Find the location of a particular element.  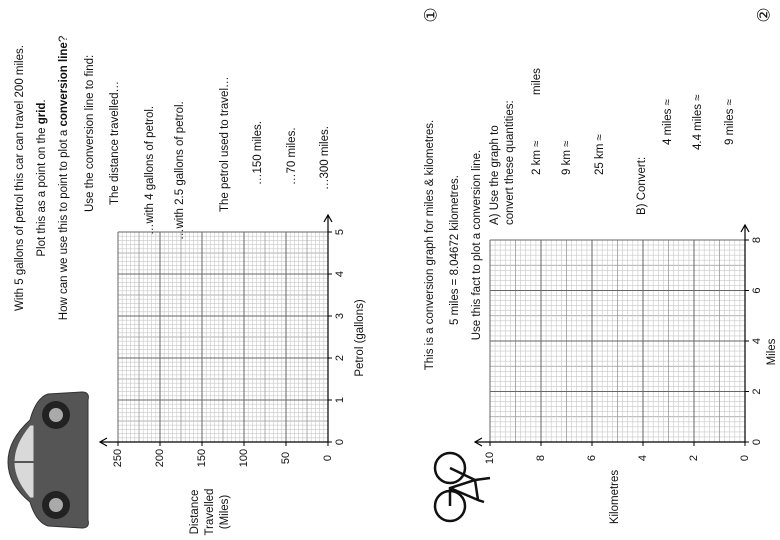

question-item: …300 miles. is located at coordinates (325, 158).